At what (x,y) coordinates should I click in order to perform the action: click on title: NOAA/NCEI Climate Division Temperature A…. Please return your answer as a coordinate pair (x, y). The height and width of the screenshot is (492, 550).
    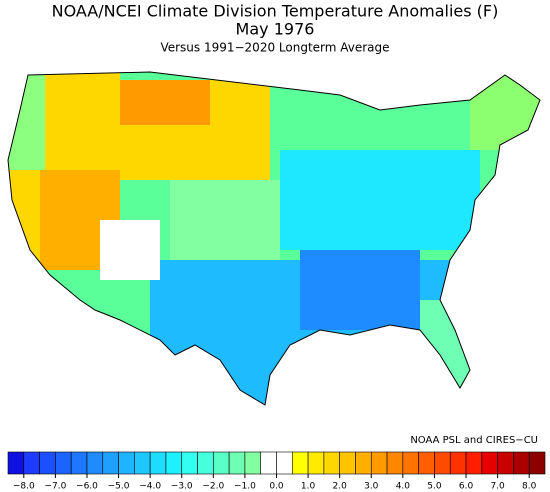
    Looking at the image, I should click on (275, 11).